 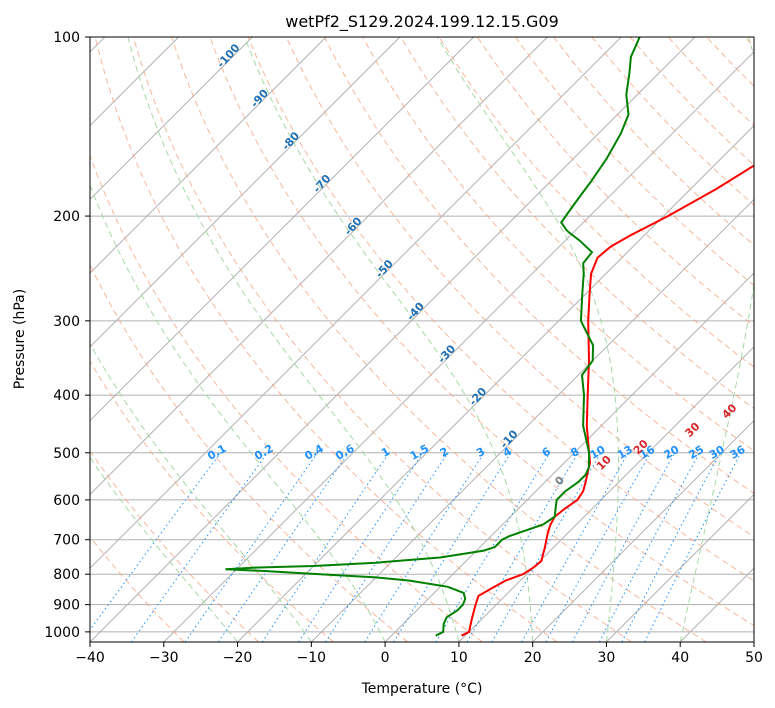 What do you see at coordinates (680, 658) in the screenshot?
I see `x-tick-label: 40` at bounding box center [680, 658].